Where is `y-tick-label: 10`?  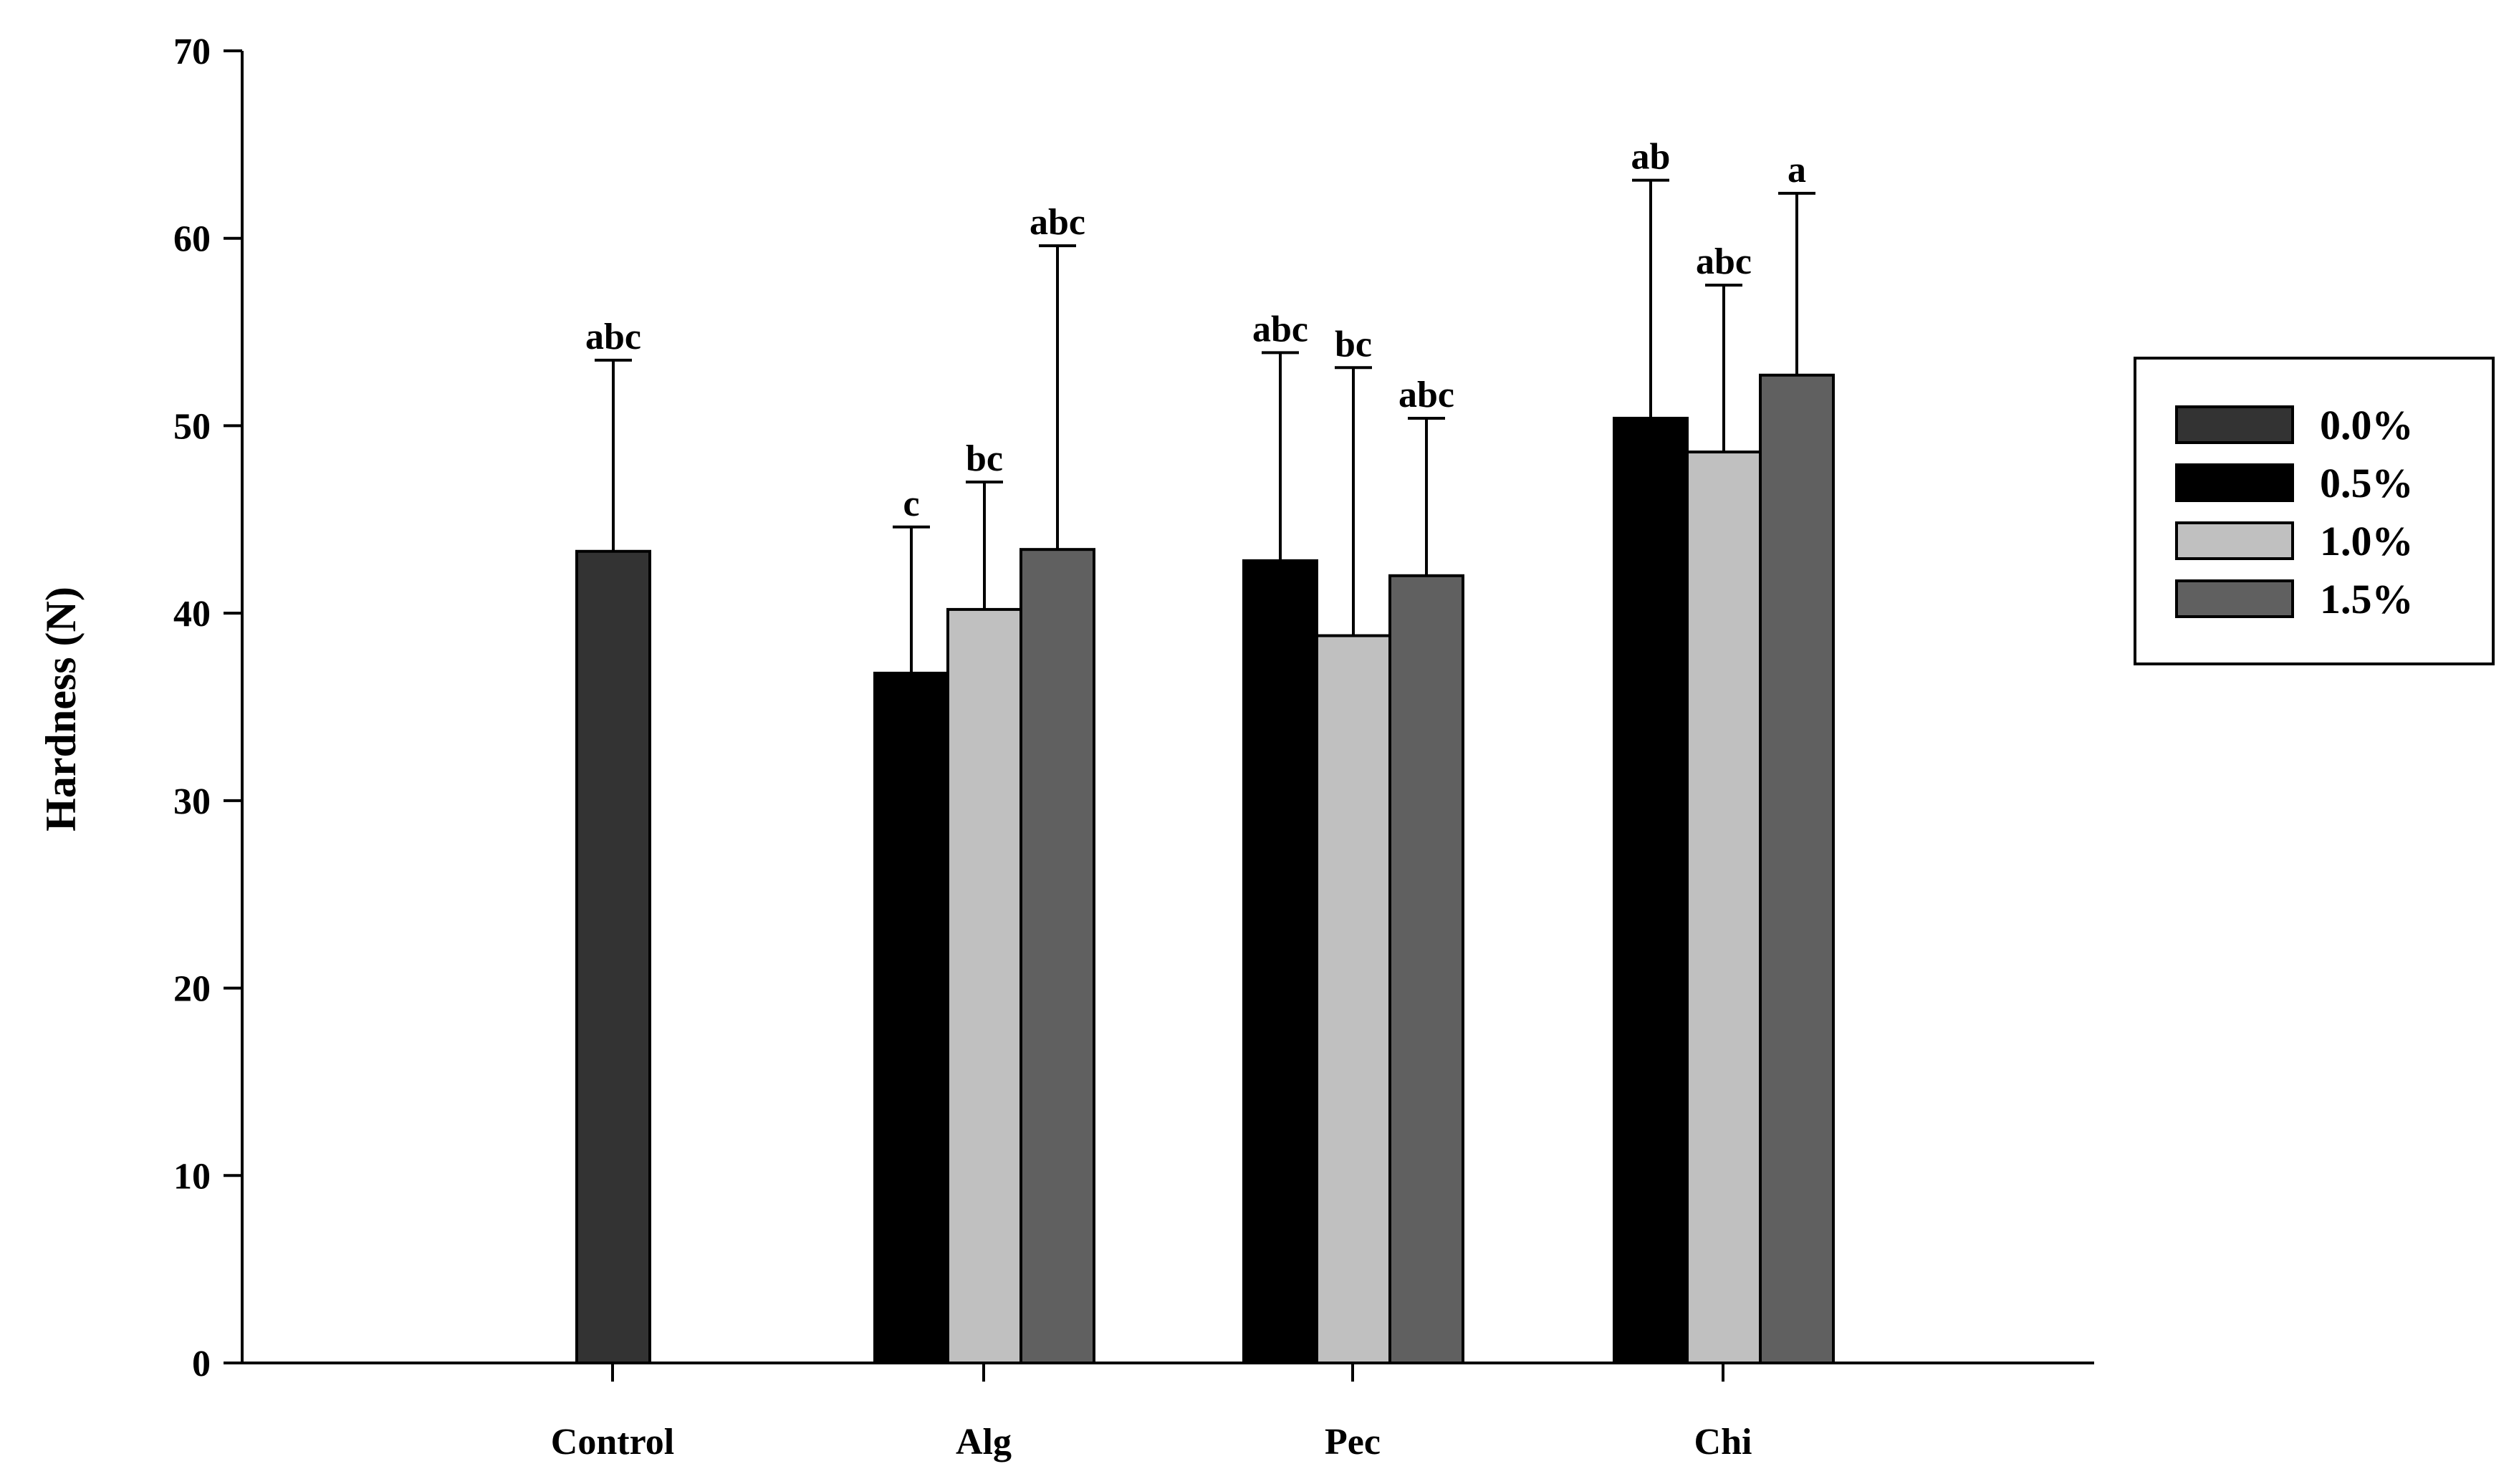
y-tick-label: 10 is located at coordinates (192, 1176).